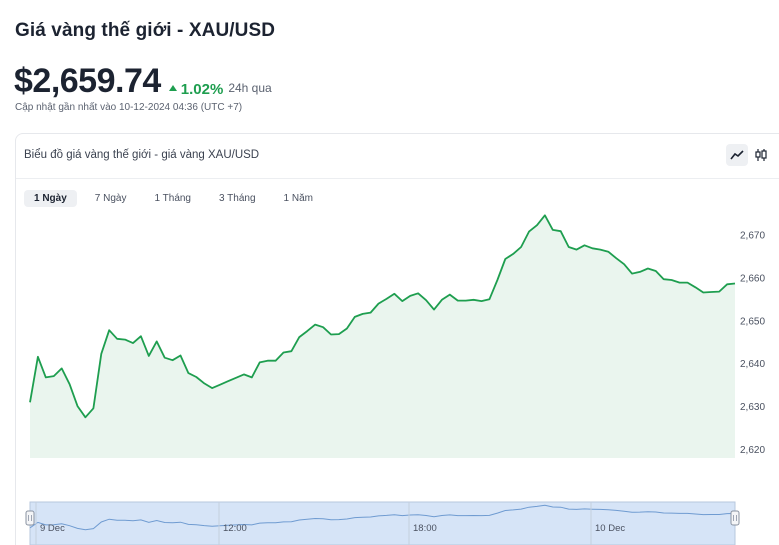 The width and height of the screenshot is (779, 545). I want to click on price-summary: $2,659.74 1.02% 24h qua, so click(143, 81).